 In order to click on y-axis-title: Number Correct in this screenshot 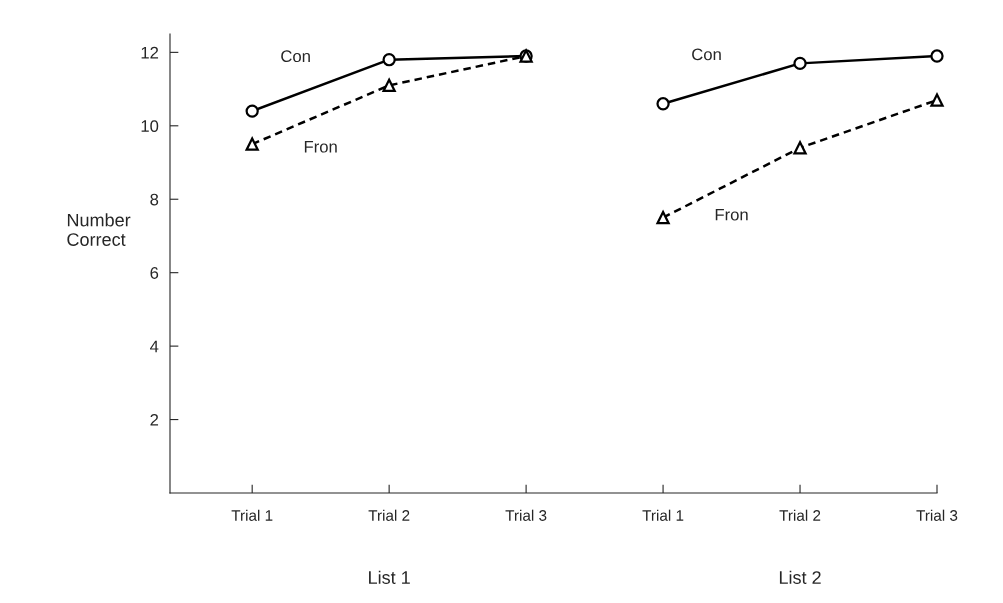, I will do `click(99, 229)`.